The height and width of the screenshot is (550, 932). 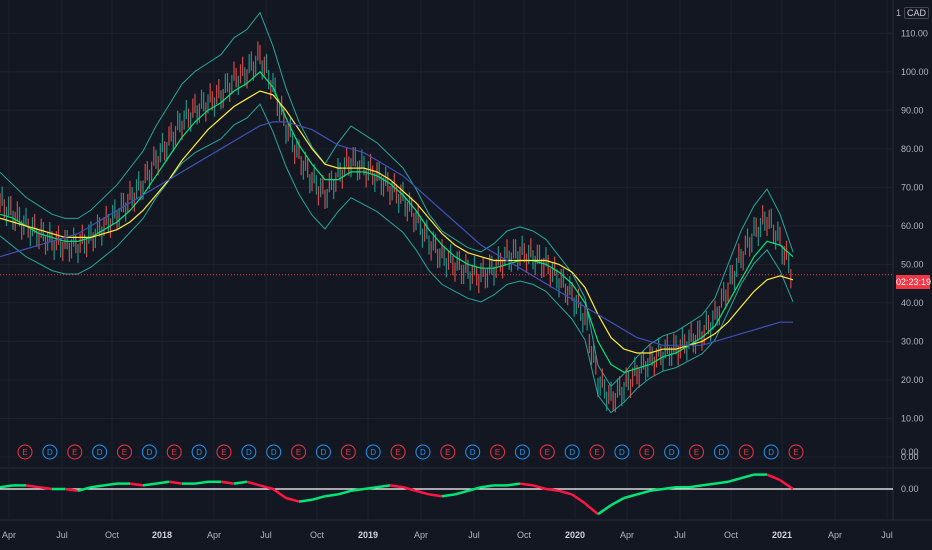 What do you see at coordinates (912, 418) in the screenshot?
I see `y-tick-label: 10.00` at bounding box center [912, 418].